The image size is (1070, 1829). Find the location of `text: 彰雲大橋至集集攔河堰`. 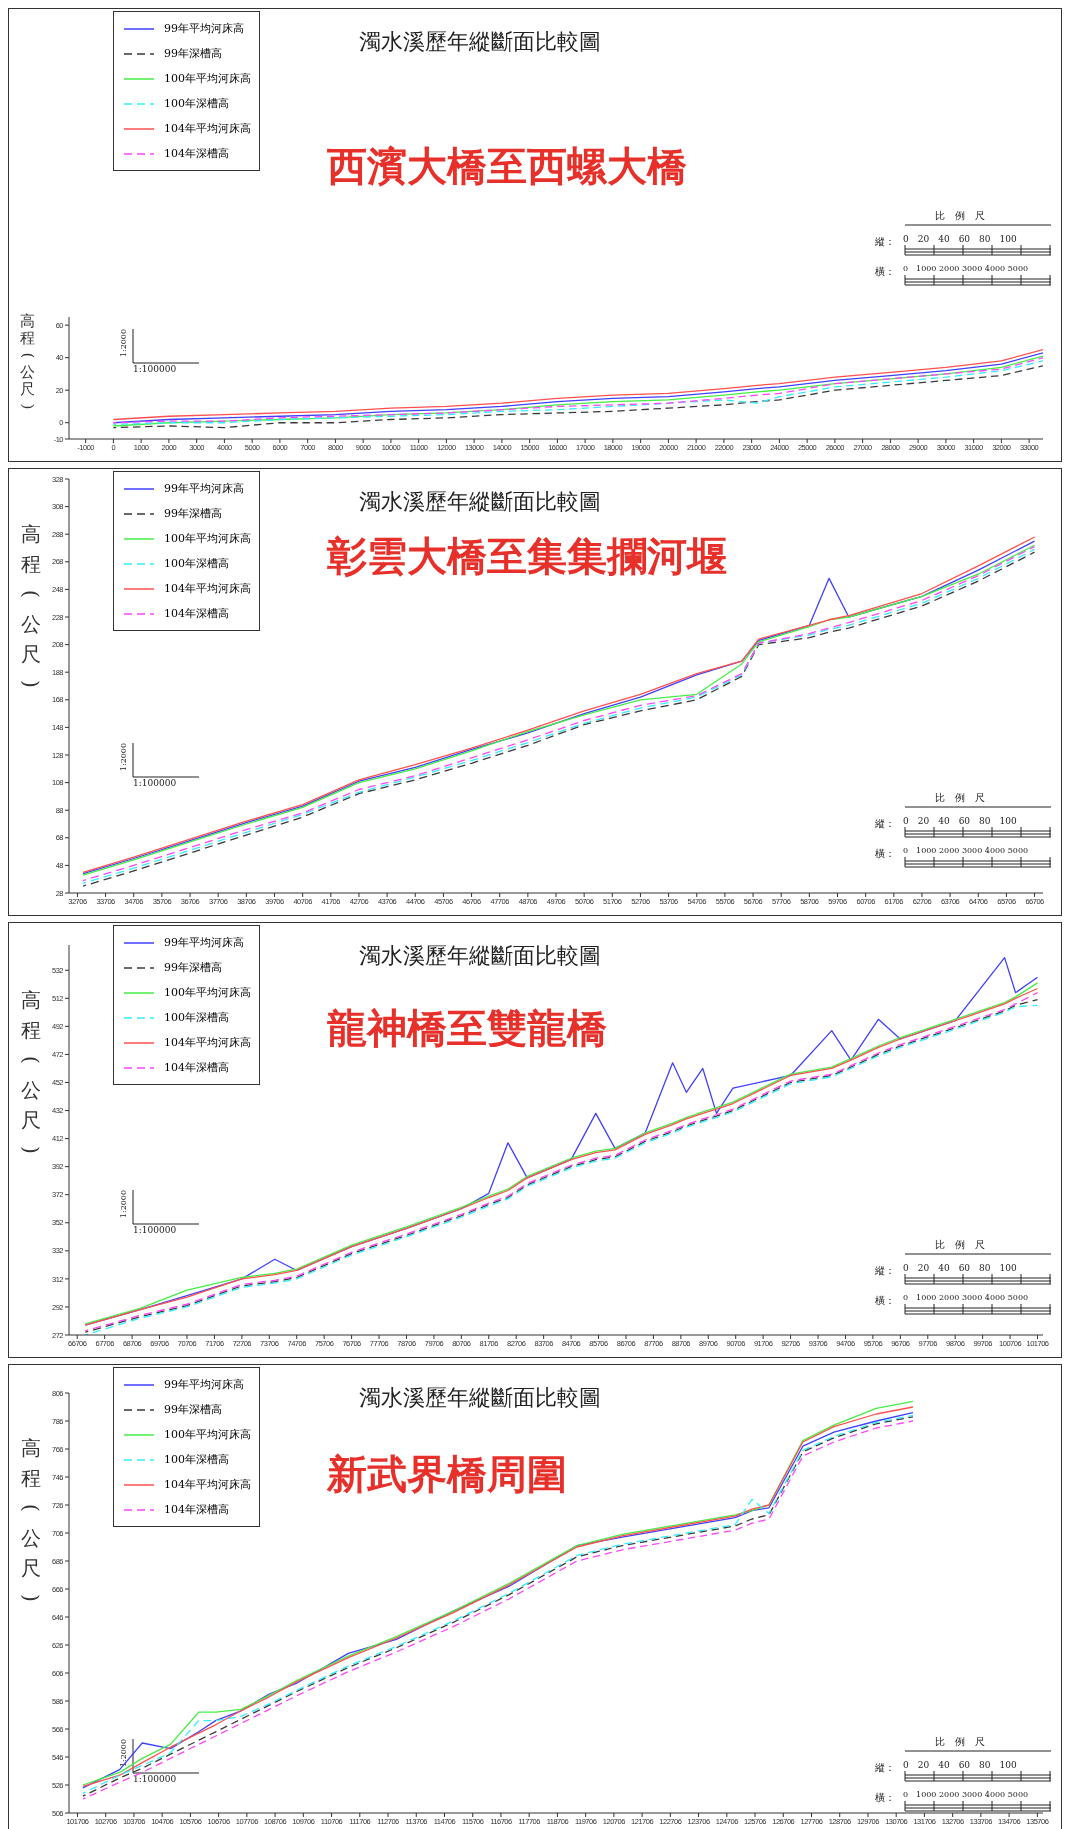

text: 彰雲大橋至集集攔河堰 is located at coordinates (527, 556).